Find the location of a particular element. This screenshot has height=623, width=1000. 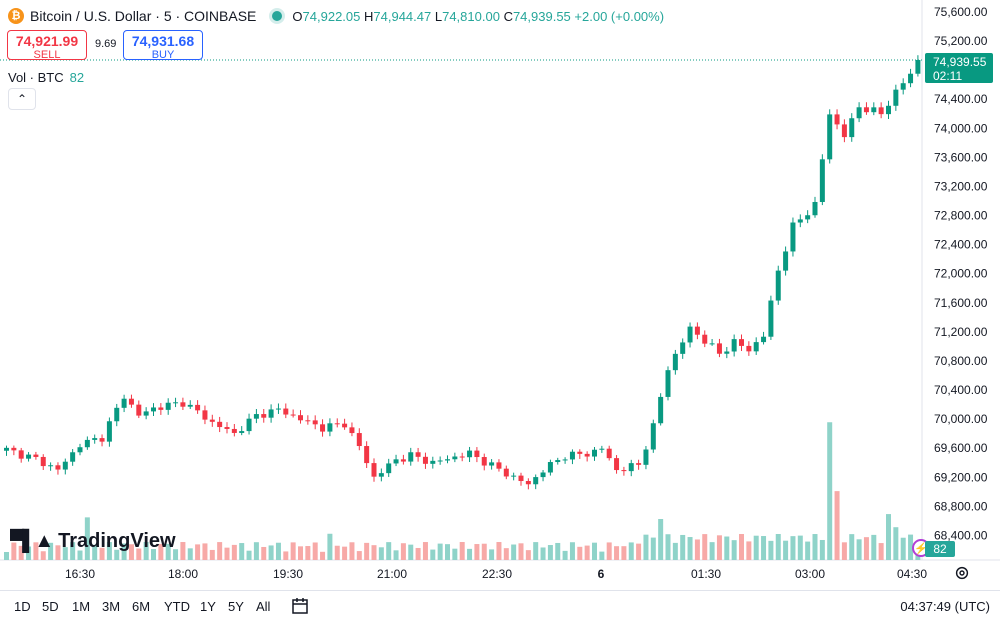

low-value: 74,810.00 is located at coordinates (471, 16).